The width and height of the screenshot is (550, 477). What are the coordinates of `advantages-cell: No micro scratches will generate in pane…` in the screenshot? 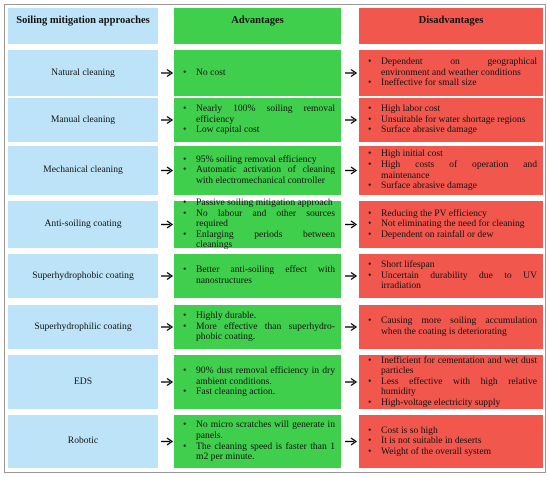 It's located at (257, 441).